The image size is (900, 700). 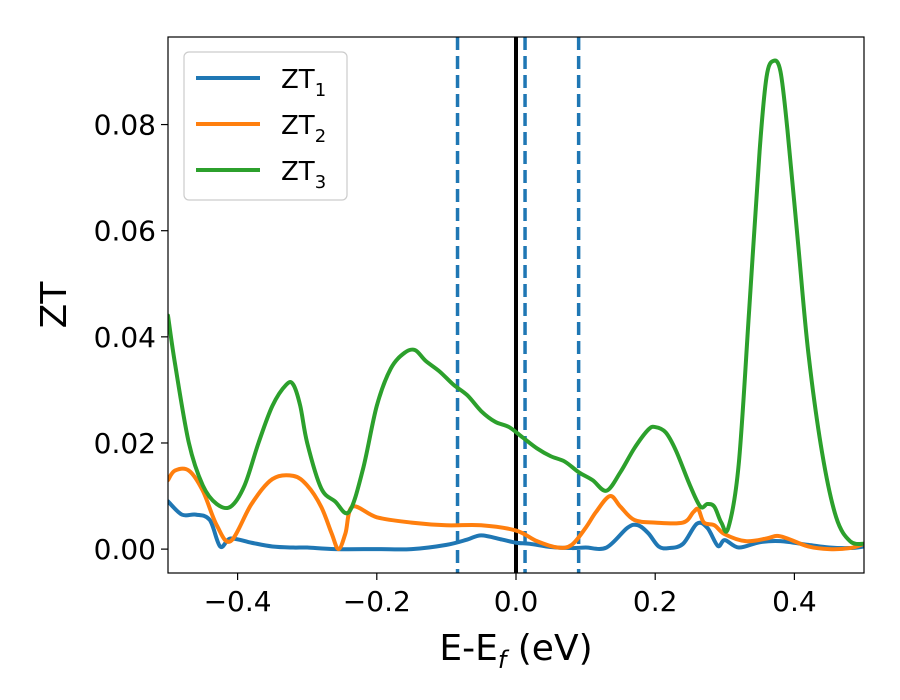 I want to click on x-tick-label: 0.4, so click(x=794, y=601).